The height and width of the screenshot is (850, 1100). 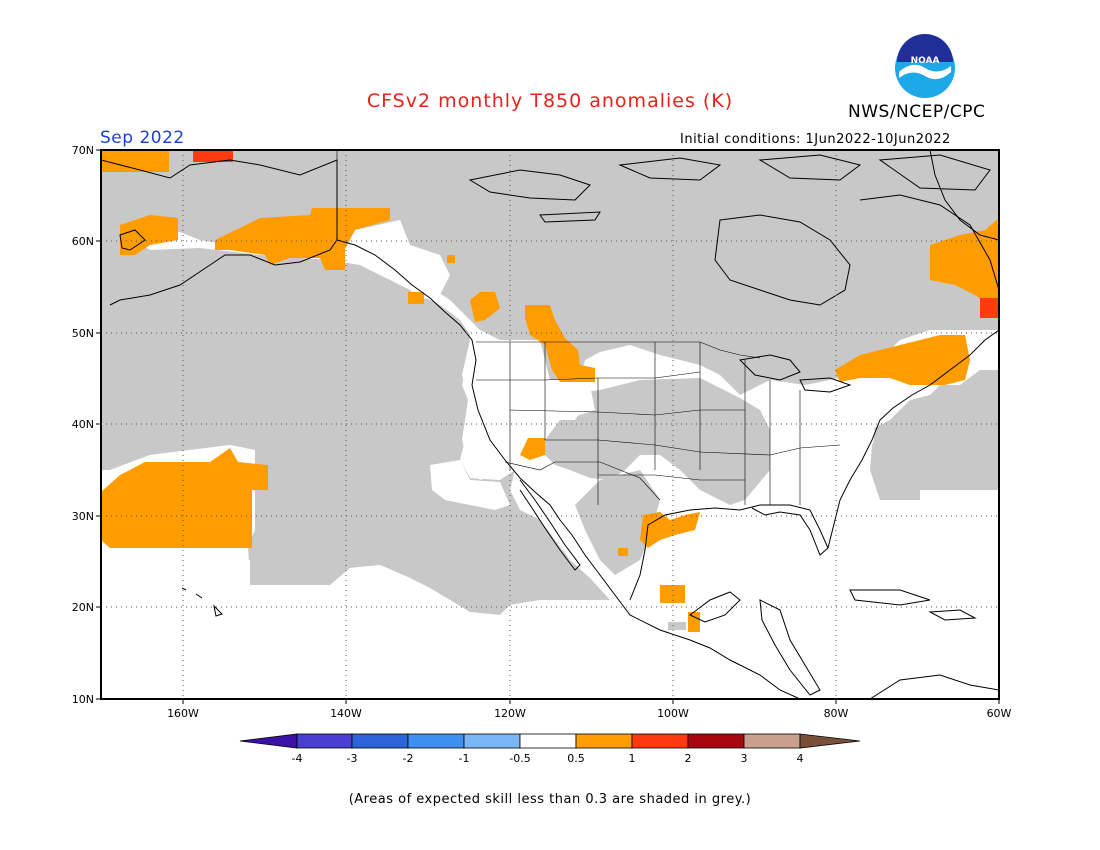 I want to click on lon-label: 100W, so click(x=673, y=713).